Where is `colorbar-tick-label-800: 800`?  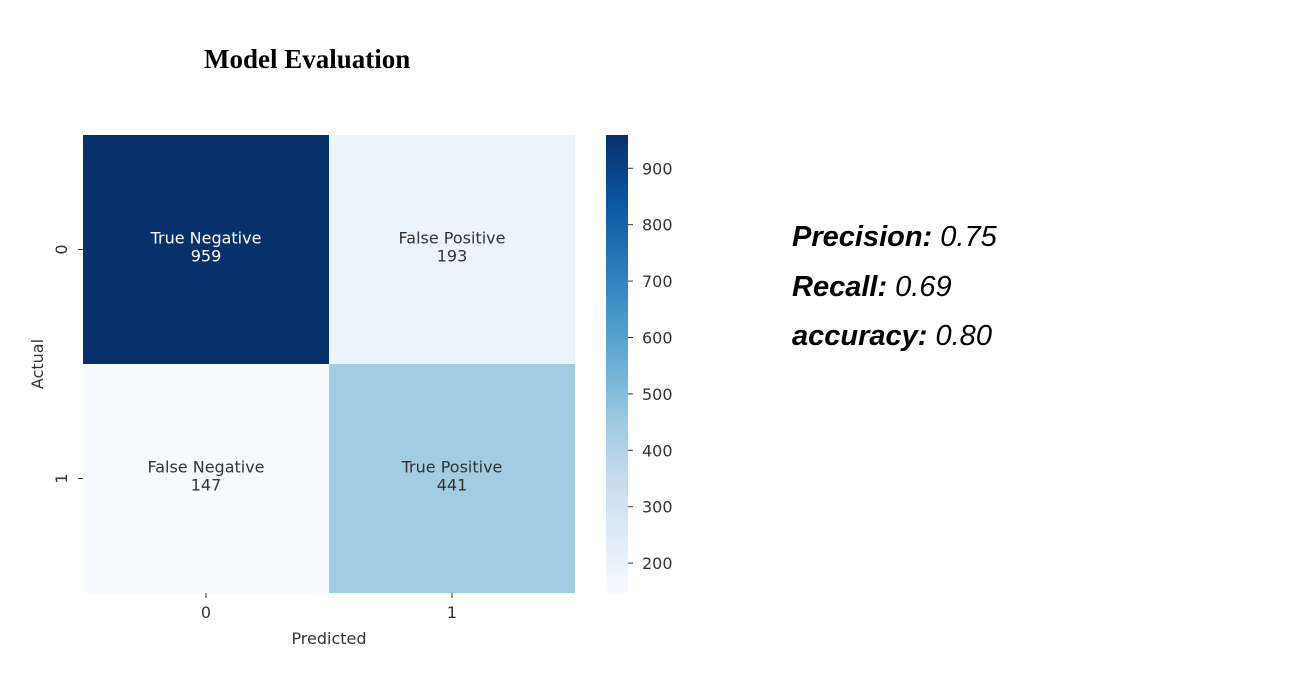
colorbar-tick-label-800: 800 is located at coordinates (657, 225).